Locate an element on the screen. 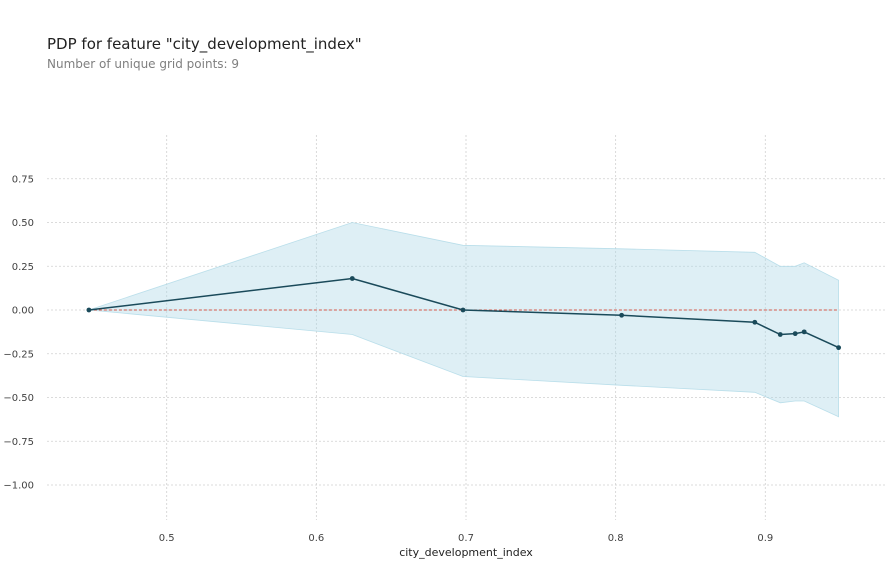 This screenshot has height=565, width=891. y-tick-label: −0.50 is located at coordinates (18, 398).